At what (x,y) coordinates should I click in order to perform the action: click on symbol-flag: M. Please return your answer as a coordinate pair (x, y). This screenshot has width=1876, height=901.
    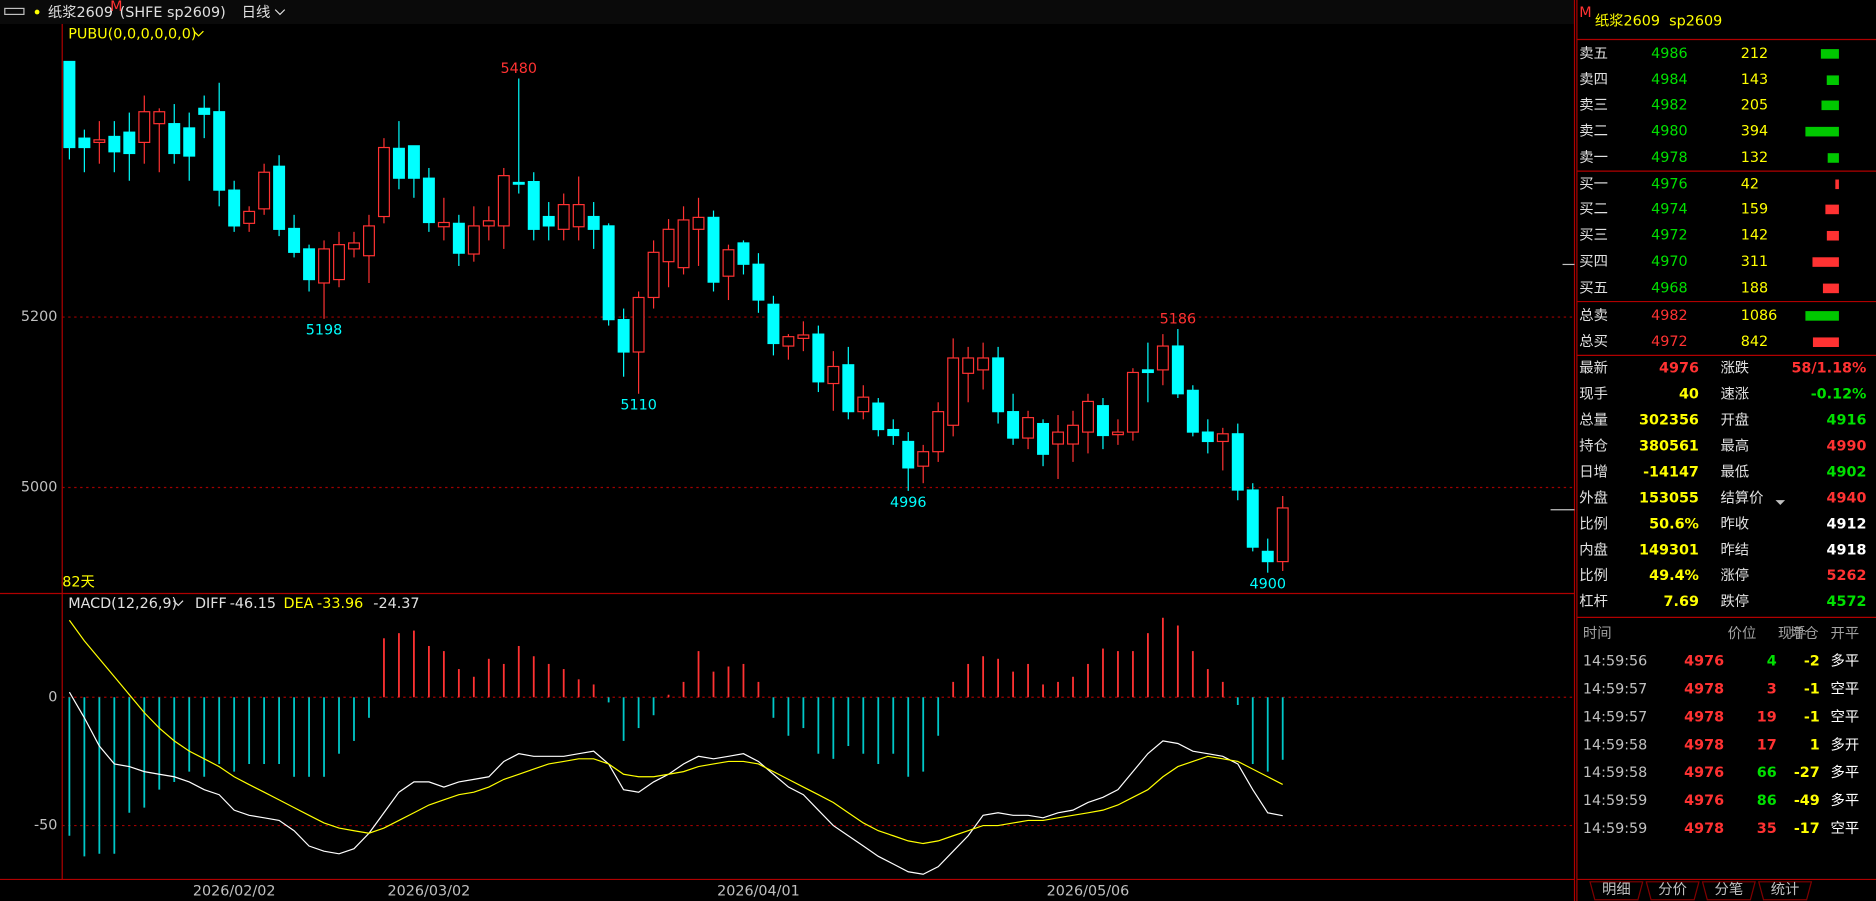
    Looking at the image, I should click on (116, 7).